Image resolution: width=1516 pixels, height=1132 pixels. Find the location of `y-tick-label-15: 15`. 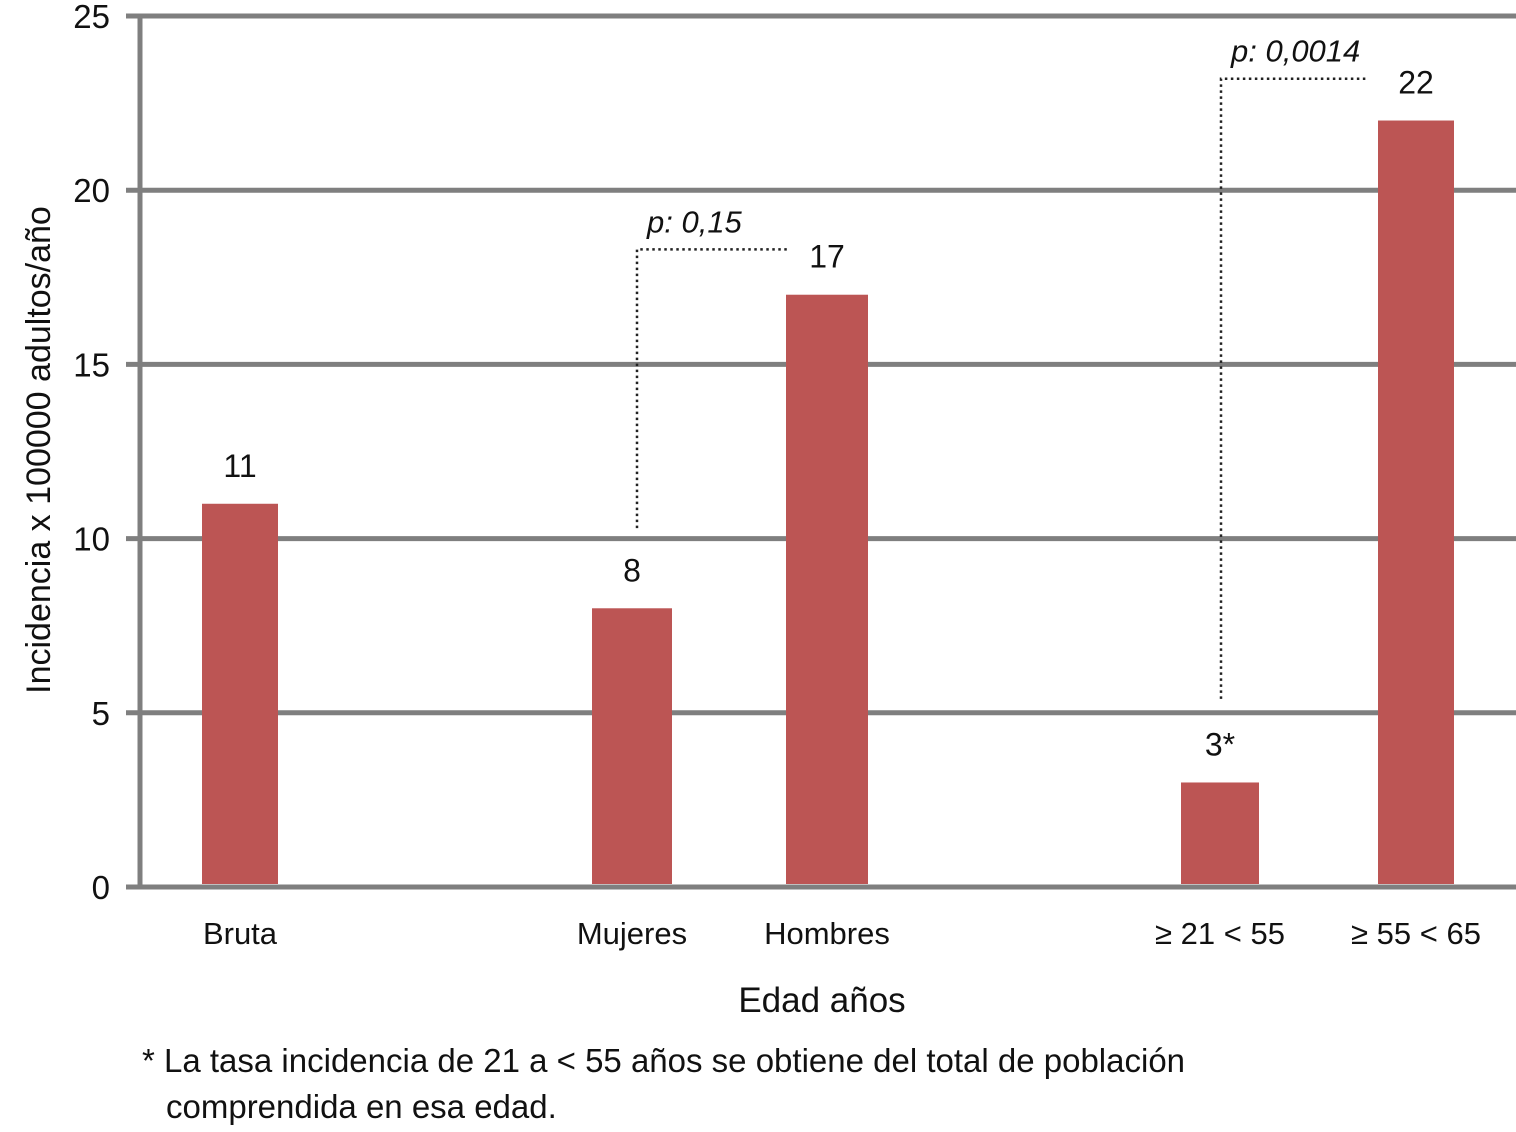

y-tick-label-15: 15 is located at coordinates (91, 364).